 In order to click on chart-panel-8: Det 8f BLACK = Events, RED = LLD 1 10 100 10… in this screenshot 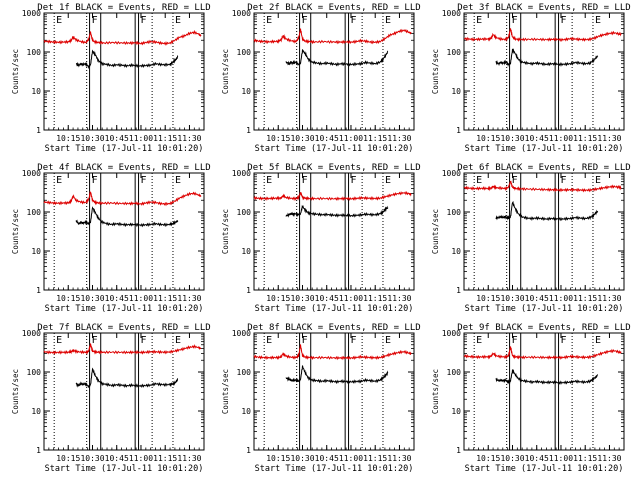, I will do `click(321, 398)`.